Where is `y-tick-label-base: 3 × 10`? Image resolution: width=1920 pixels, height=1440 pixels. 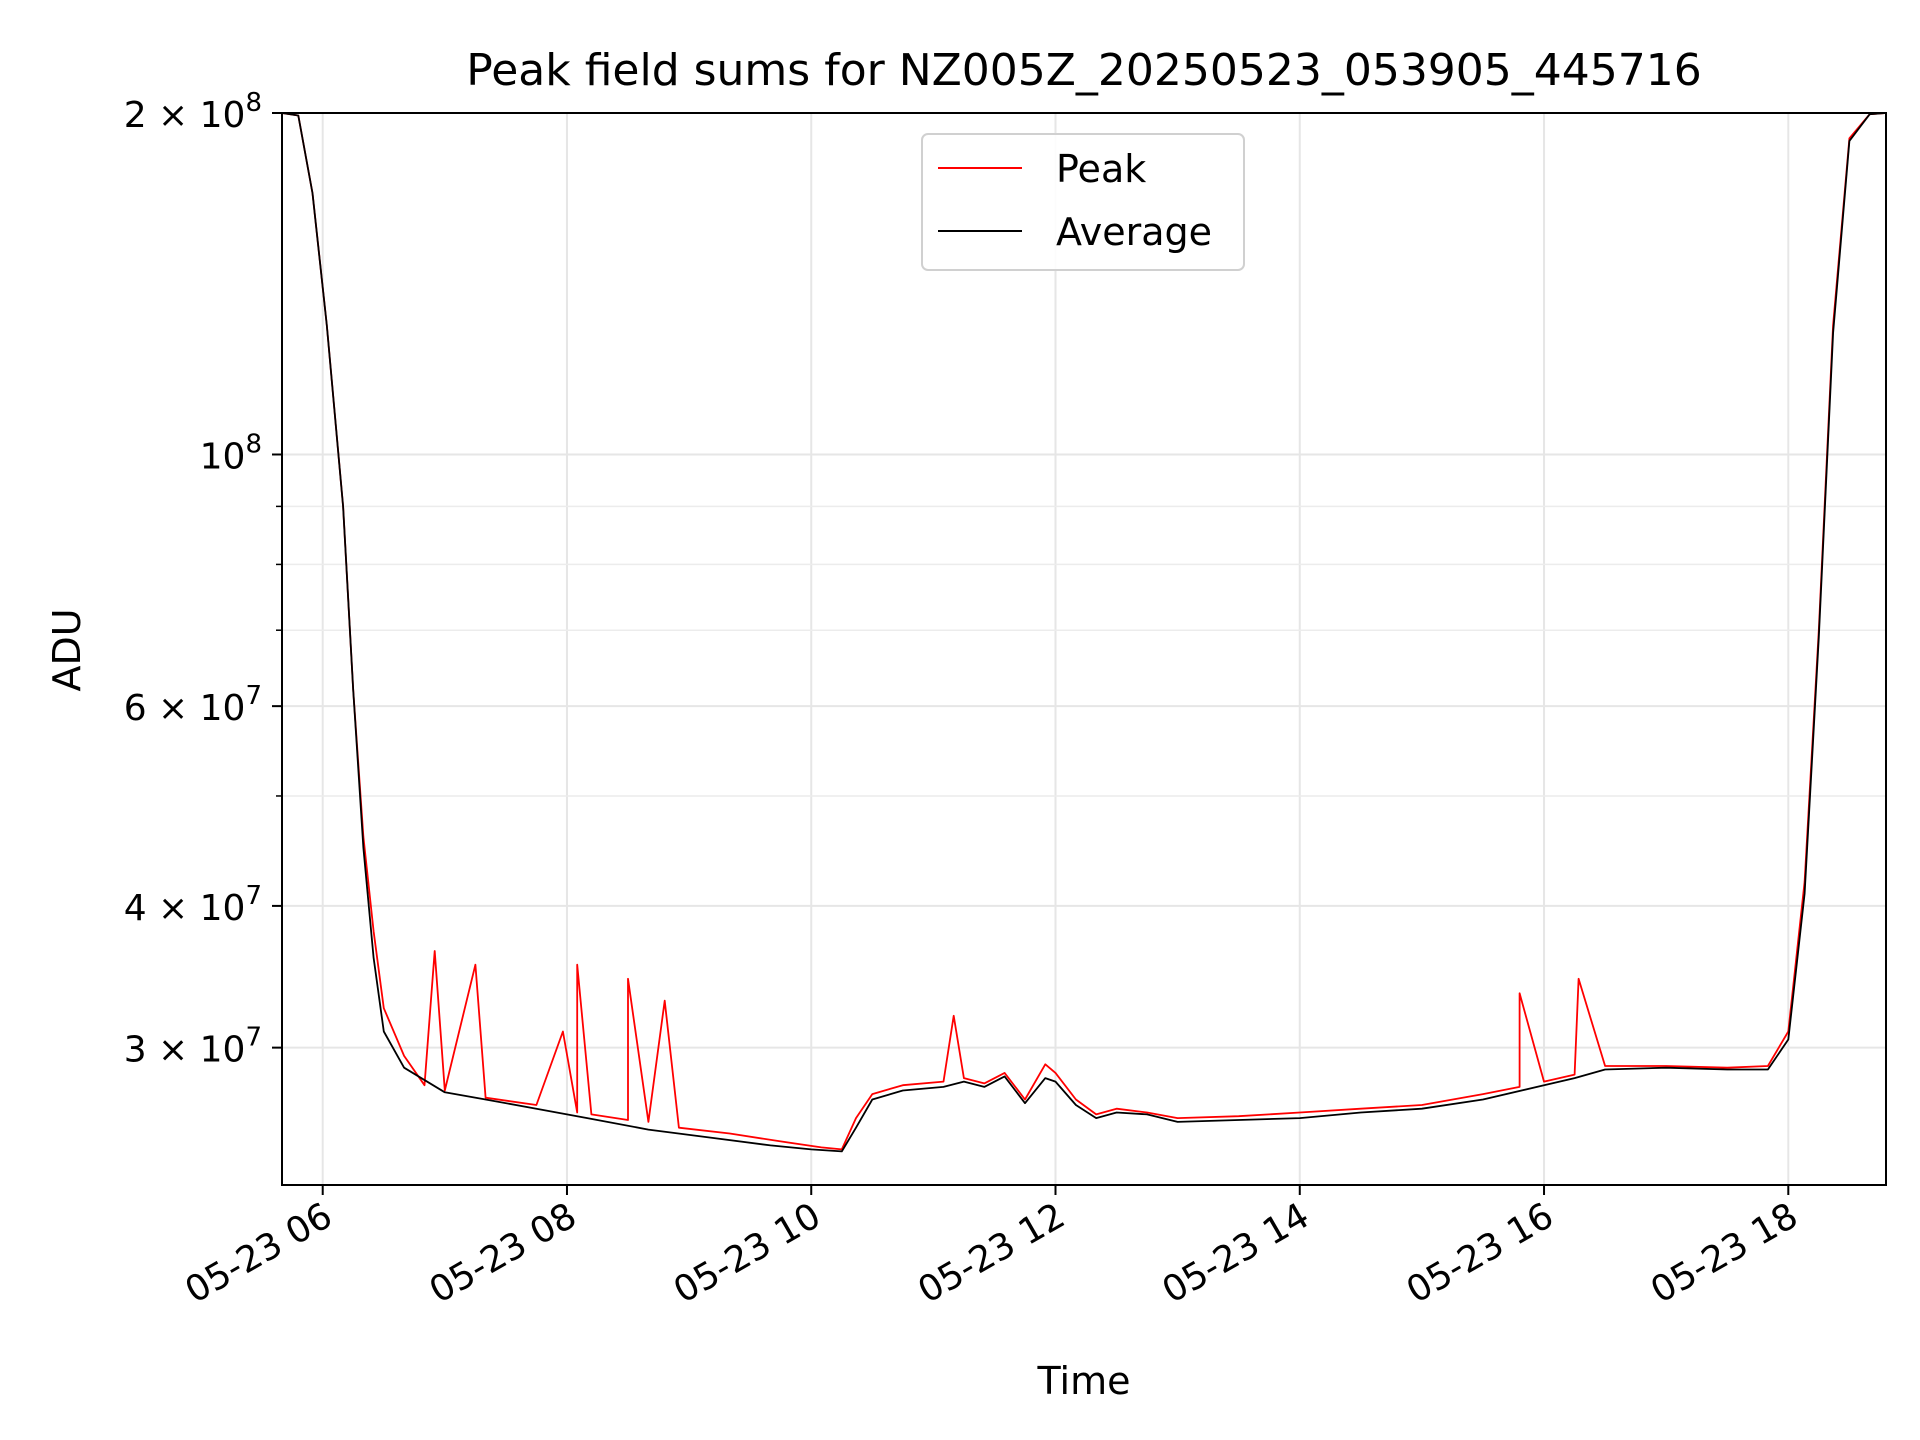
y-tick-label-base: 3 × 10 is located at coordinates (185, 1050).